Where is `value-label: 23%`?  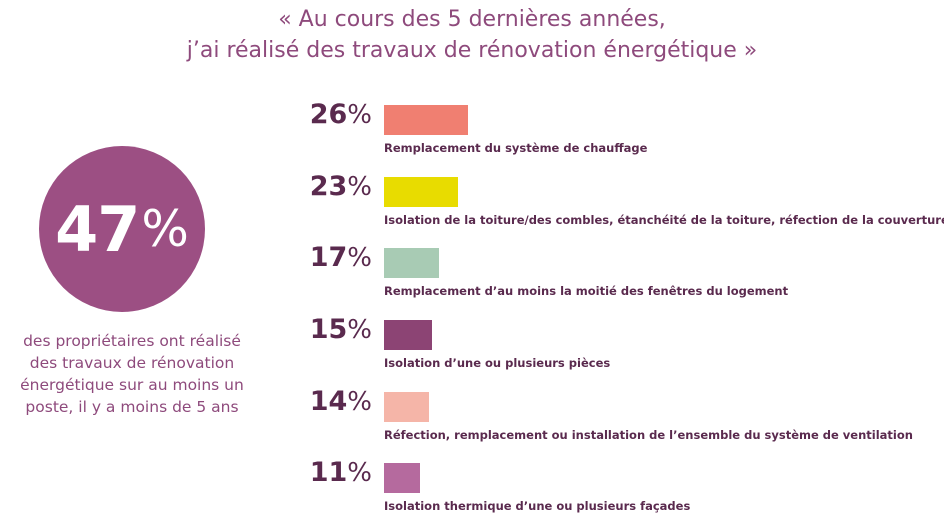 value-label: 23% is located at coordinates (334, 186).